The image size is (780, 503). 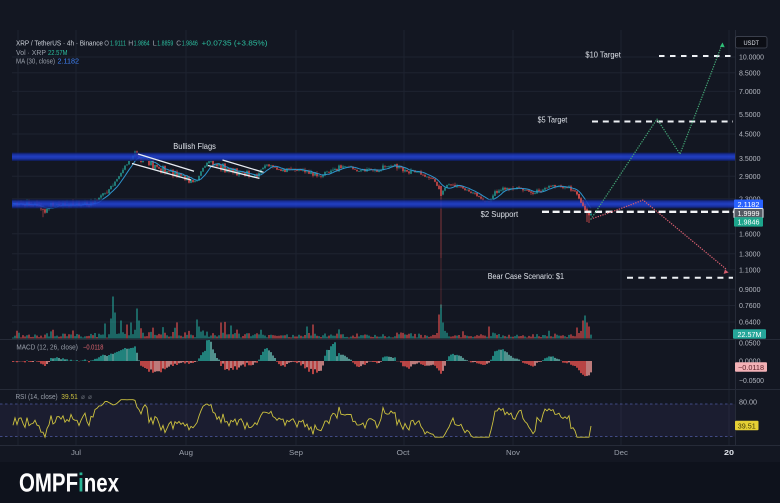 What do you see at coordinates (35, 61) in the screenshot?
I see `svg-text: MA (30, close)` at bounding box center [35, 61].